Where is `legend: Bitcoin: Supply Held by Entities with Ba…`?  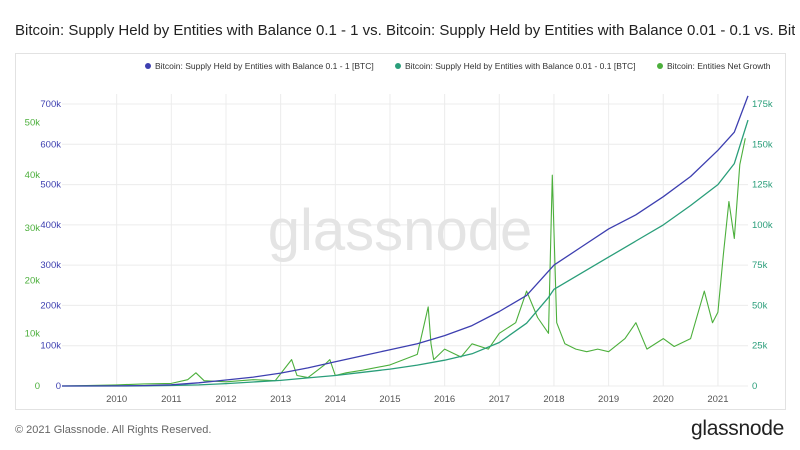 legend: Bitcoin: Supply Held by Entities with Ba… is located at coordinates (458, 66).